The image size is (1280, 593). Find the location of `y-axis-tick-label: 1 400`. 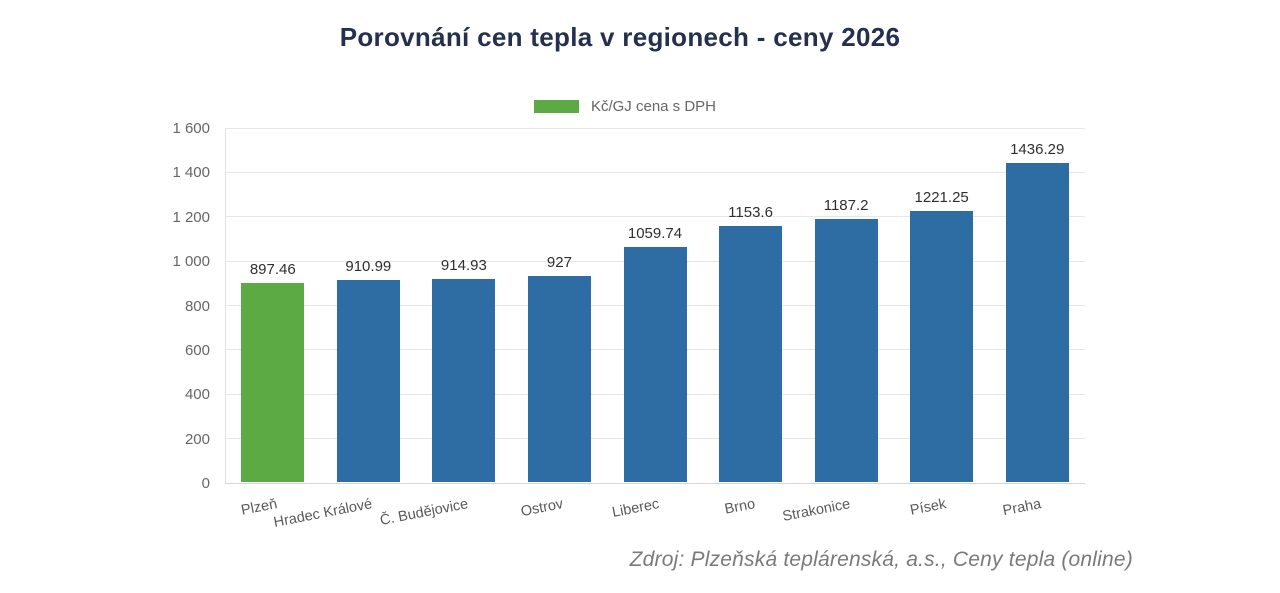

y-axis-tick-label: 1 400 is located at coordinates (191, 173).